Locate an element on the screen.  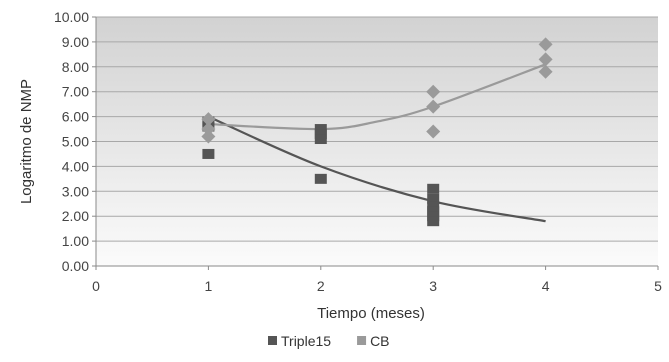
legend-label-triple15: Triple15 is located at coordinates (306, 341).